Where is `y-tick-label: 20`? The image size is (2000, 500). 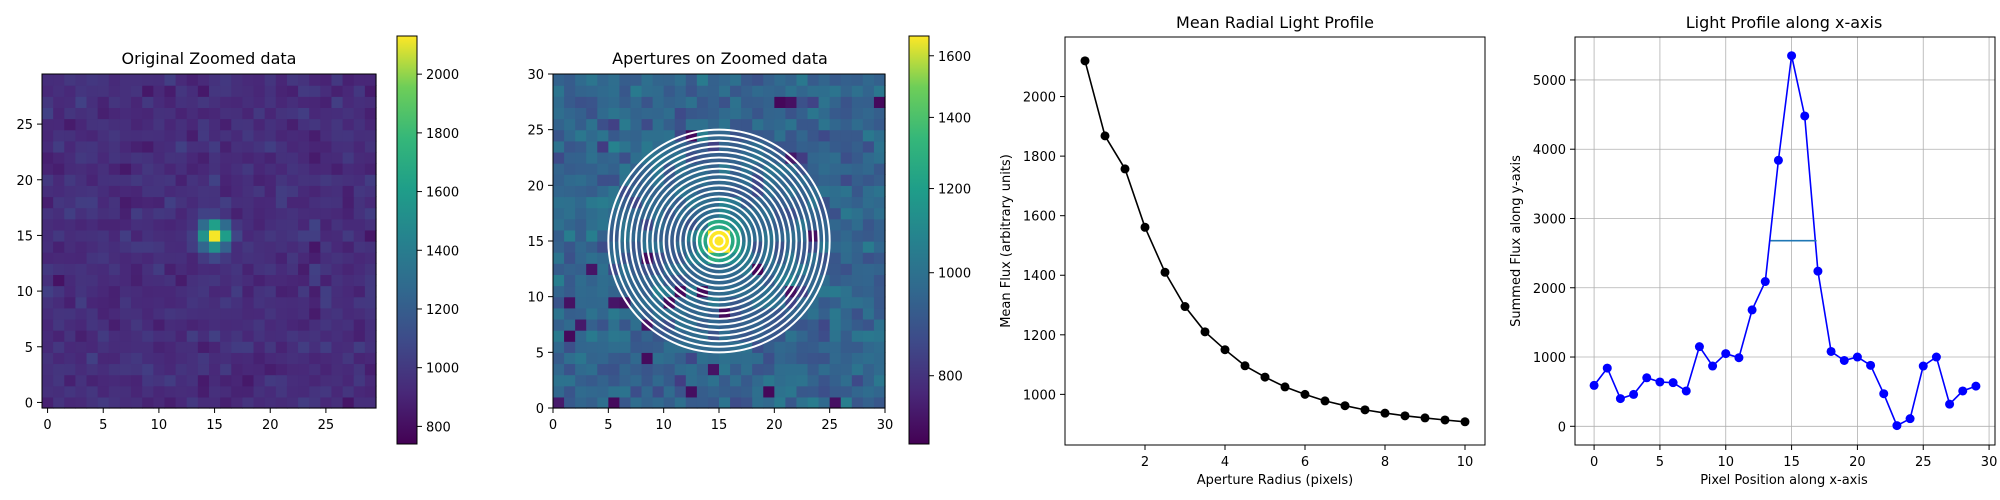 y-tick-label: 20 is located at coordinates (535, 186).